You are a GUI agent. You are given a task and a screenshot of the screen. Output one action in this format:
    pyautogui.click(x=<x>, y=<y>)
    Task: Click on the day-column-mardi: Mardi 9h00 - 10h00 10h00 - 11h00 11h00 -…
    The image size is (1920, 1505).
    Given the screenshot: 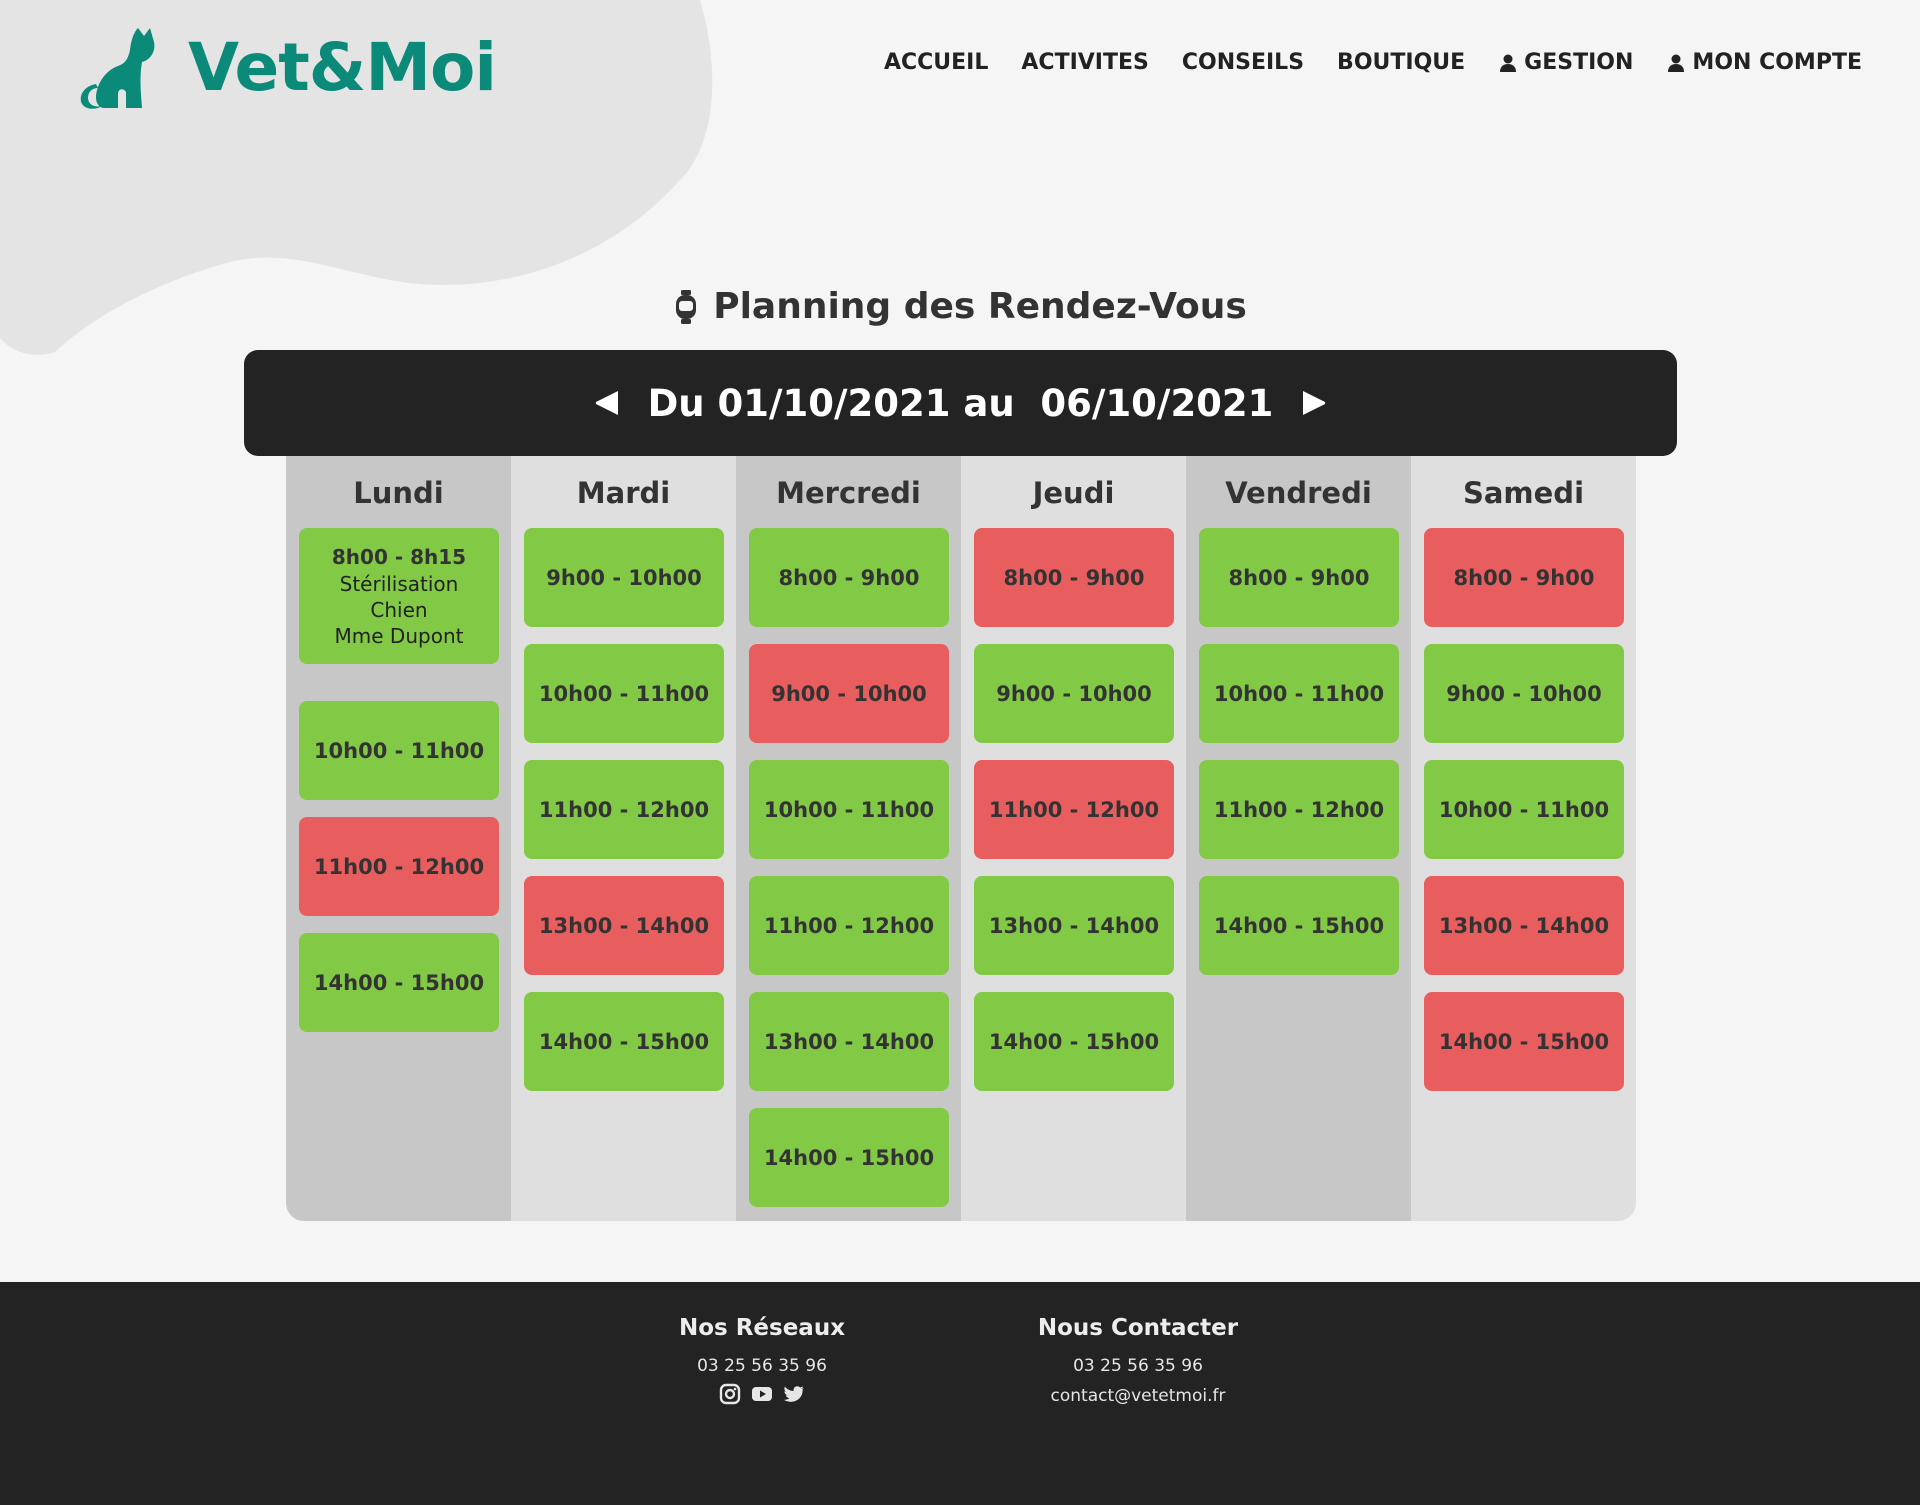 What is the action you would take?
    pyautogui.click(x=623, y=838)
    